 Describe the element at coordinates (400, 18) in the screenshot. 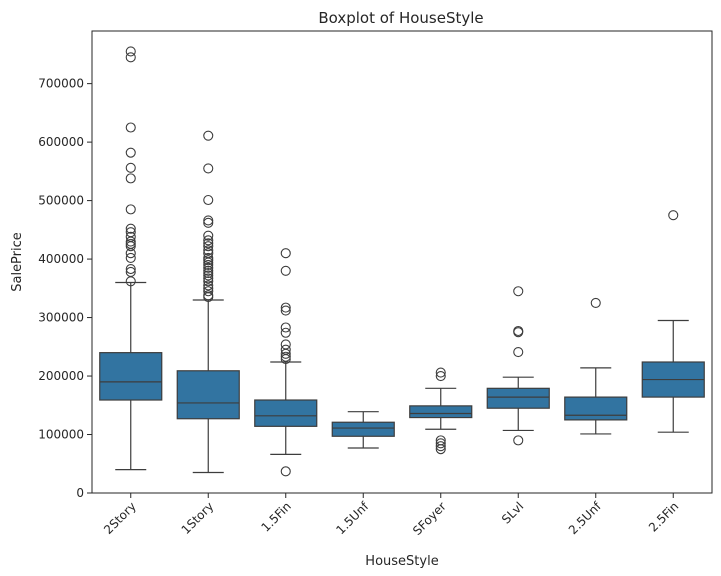

I see `chart-title: Boxplot of HouseStyle` at that location.